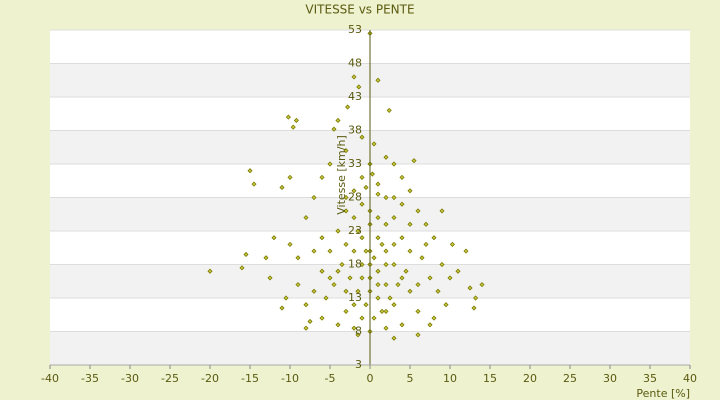  What do you see at coordinates (130, 378) in the screenshot?
I see `x-tick-label: -30` at bounding box center [130, 378].